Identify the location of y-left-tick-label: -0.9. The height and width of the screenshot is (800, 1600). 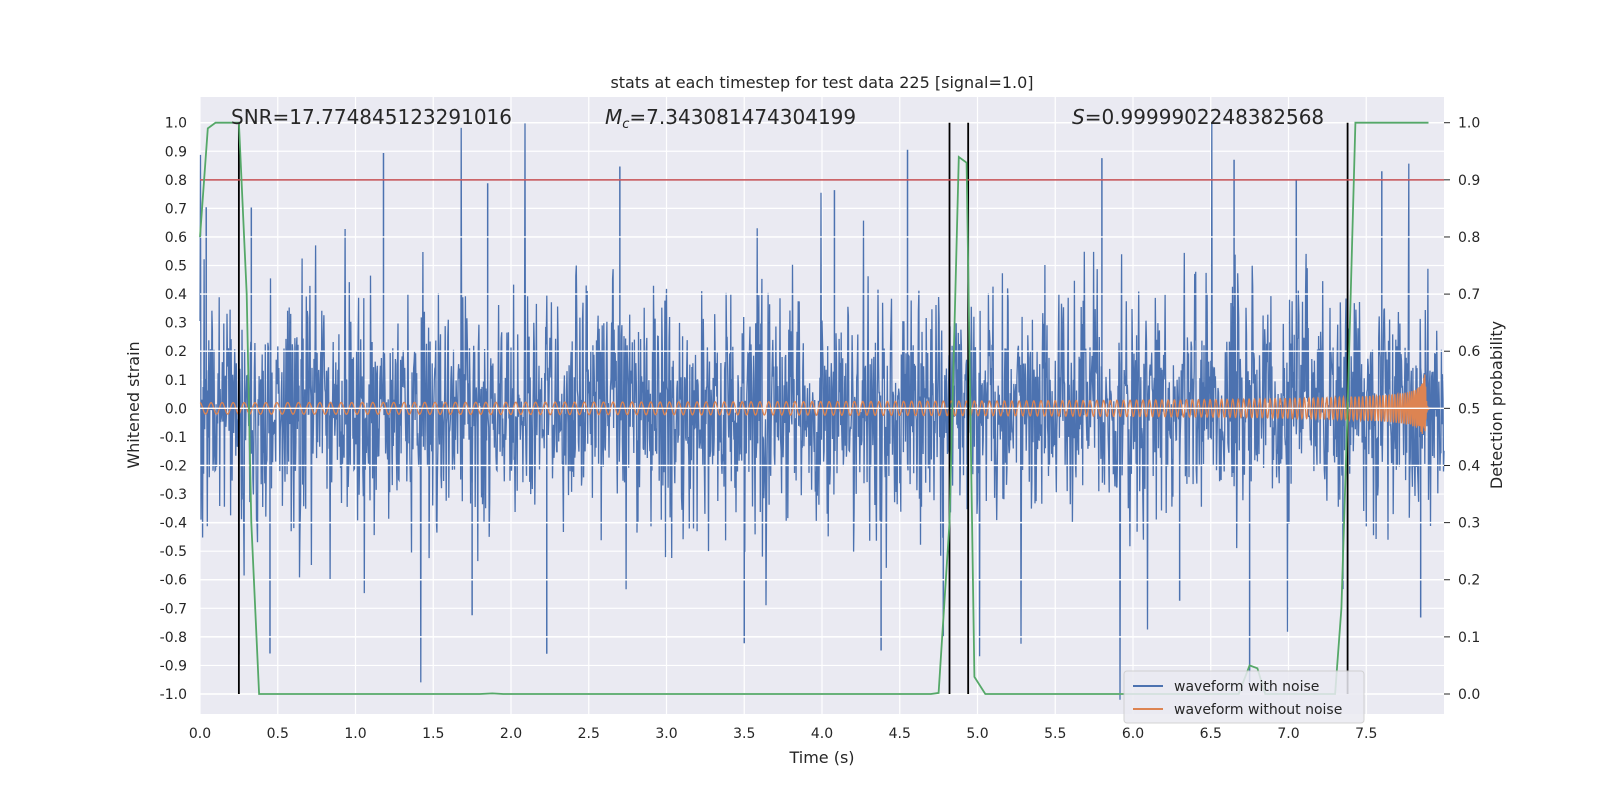
(173, 666).